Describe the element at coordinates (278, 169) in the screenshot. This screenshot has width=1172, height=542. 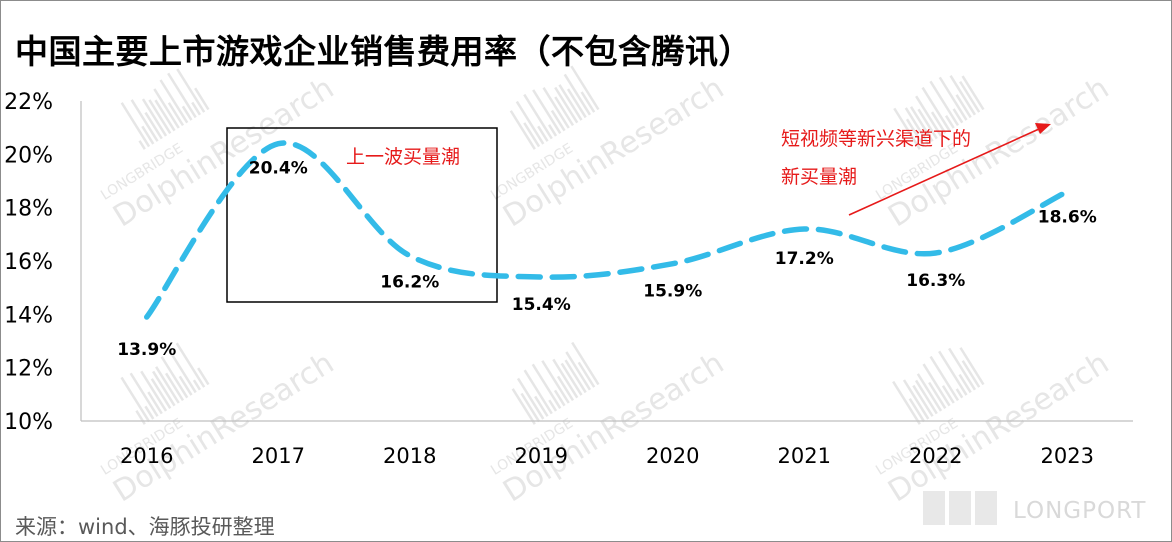
I see `data-label: 20.4%` at that location.